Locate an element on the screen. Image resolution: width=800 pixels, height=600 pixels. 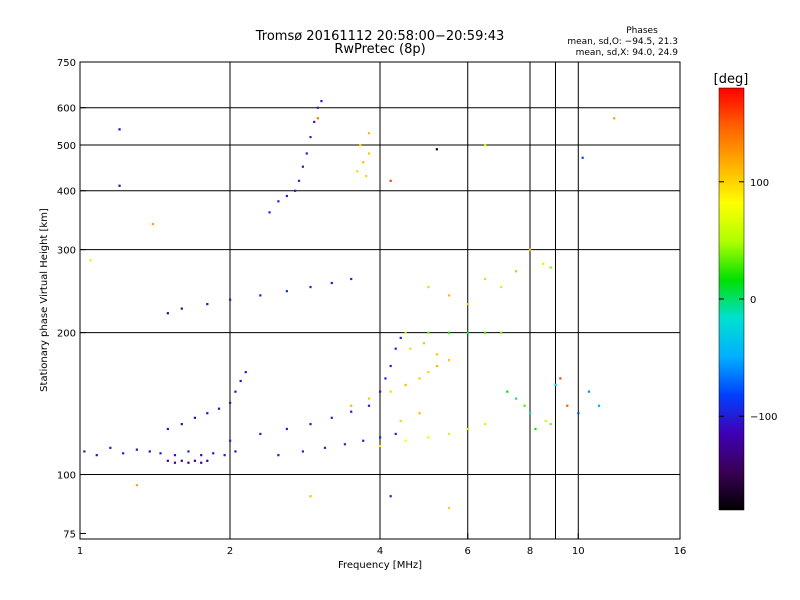
x-tick-label: 1 is located at coordinates (80, 551).